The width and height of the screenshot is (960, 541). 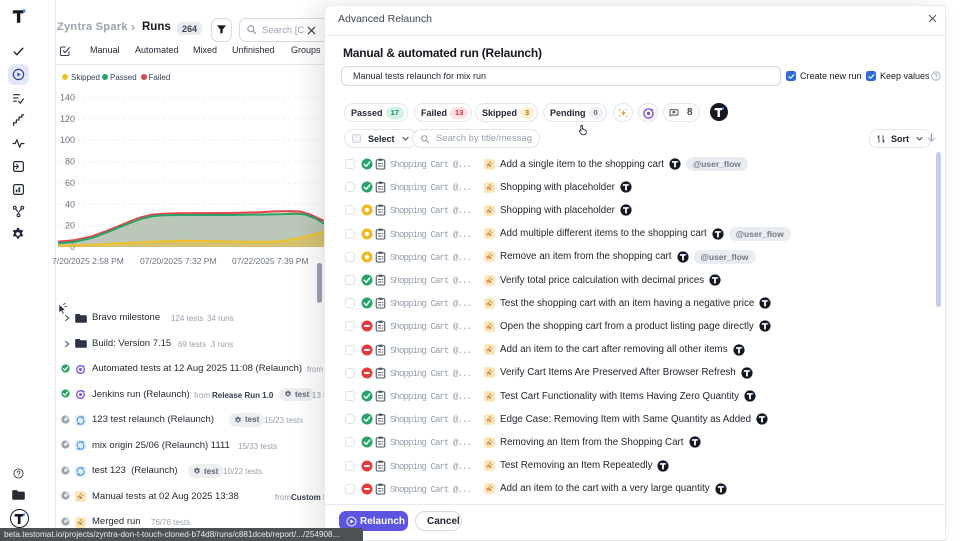 I want to click on svg-text: 7/20/2025 2:58 PM, so click(x=88, y=261).